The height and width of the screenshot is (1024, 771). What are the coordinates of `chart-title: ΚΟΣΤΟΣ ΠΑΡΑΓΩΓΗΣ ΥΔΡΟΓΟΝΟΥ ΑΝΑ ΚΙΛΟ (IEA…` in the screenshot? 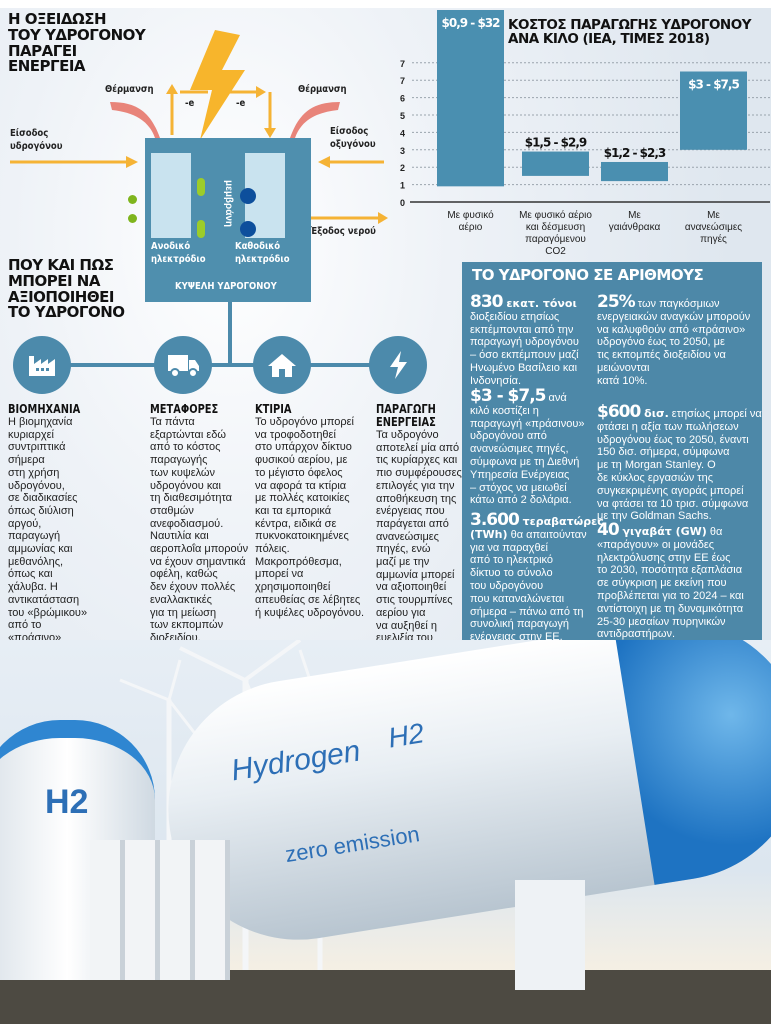 It's located at (629, 32).